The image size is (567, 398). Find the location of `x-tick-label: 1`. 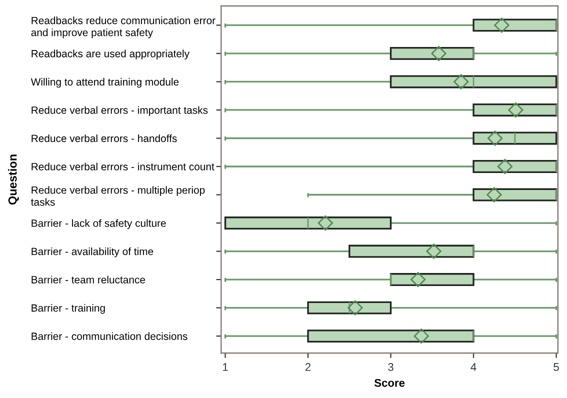

x-tick-label: 1 is located at coordinates (225, 367).